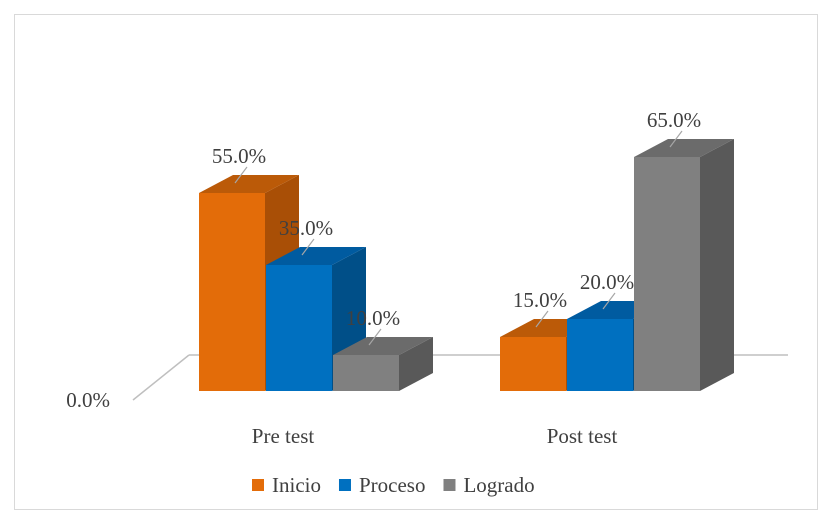 This screenshot has width=821, height=514. What do you see at coordinates (449, 485) in the screenshot?
I see `legend-swatch-logrado` at bounding box center [449, 485].